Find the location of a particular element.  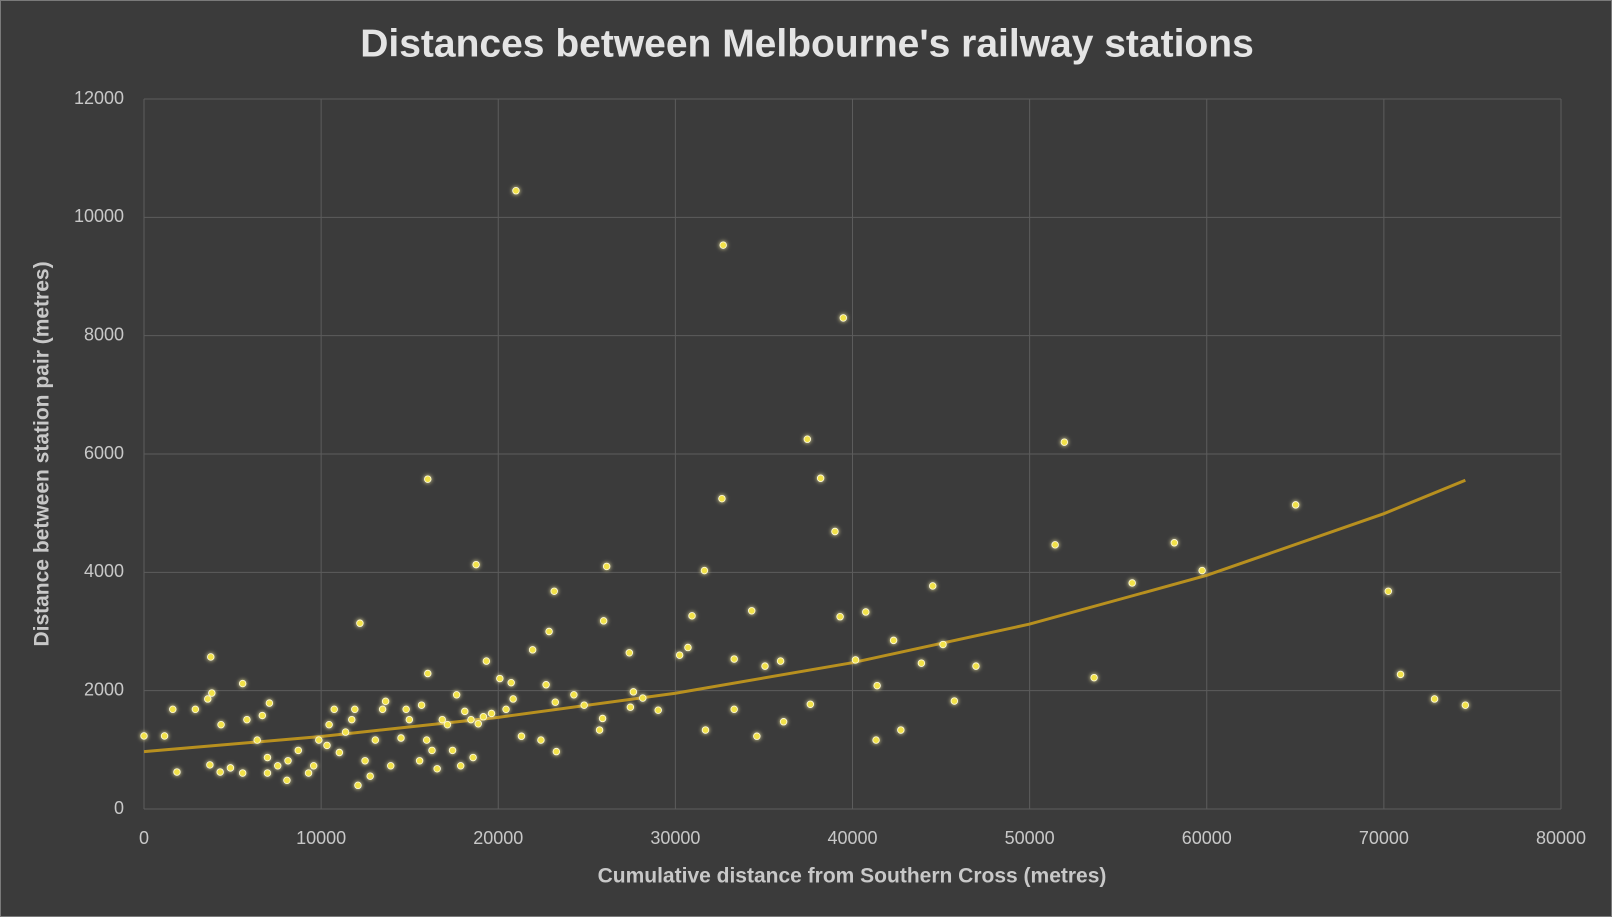

y-tick-label: 4000 is located at coordinates (104, 571).